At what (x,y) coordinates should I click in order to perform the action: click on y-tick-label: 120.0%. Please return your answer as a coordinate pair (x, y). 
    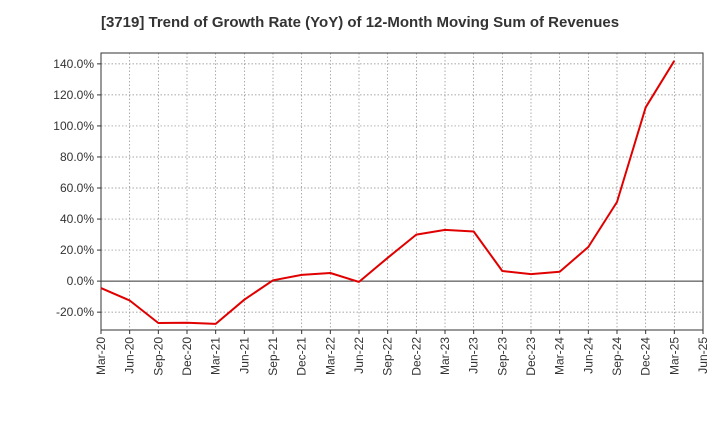
    Looking at the image, I should click on (73, 95).